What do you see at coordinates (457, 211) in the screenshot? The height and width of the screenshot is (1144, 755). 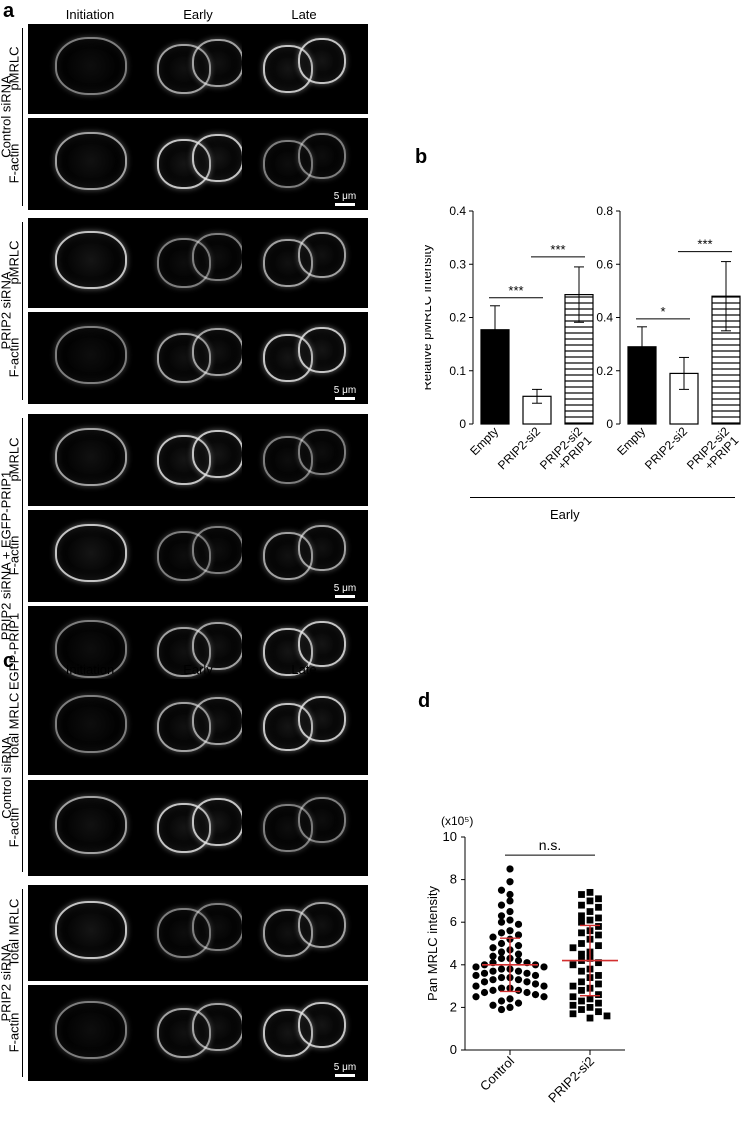 I see `y-tick-label: 0.4` at bounding box center [457, 211].